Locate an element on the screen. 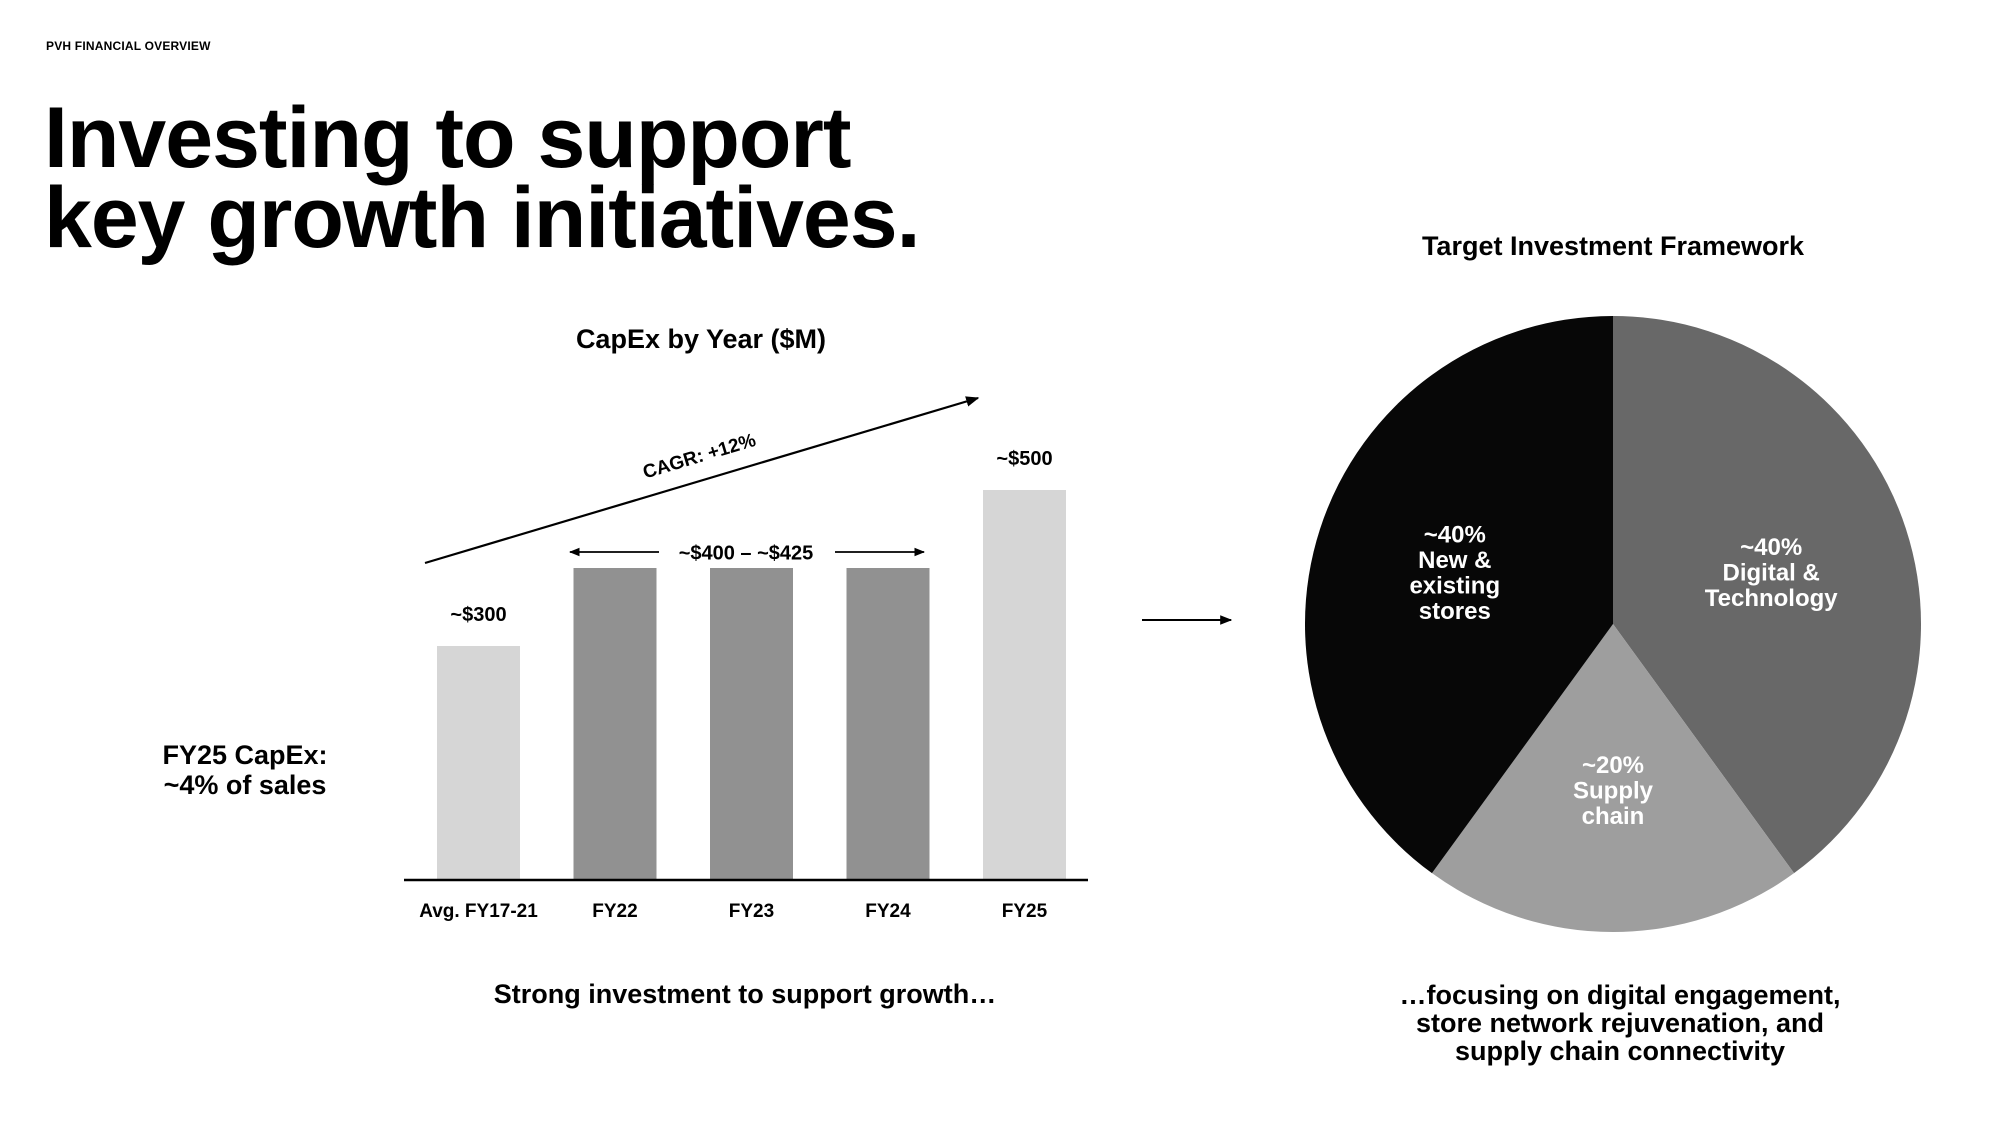 Image resolution: width=2000 pixels, height=1125 pixels. bar-fy25 is located at coordinates (1024, 685).